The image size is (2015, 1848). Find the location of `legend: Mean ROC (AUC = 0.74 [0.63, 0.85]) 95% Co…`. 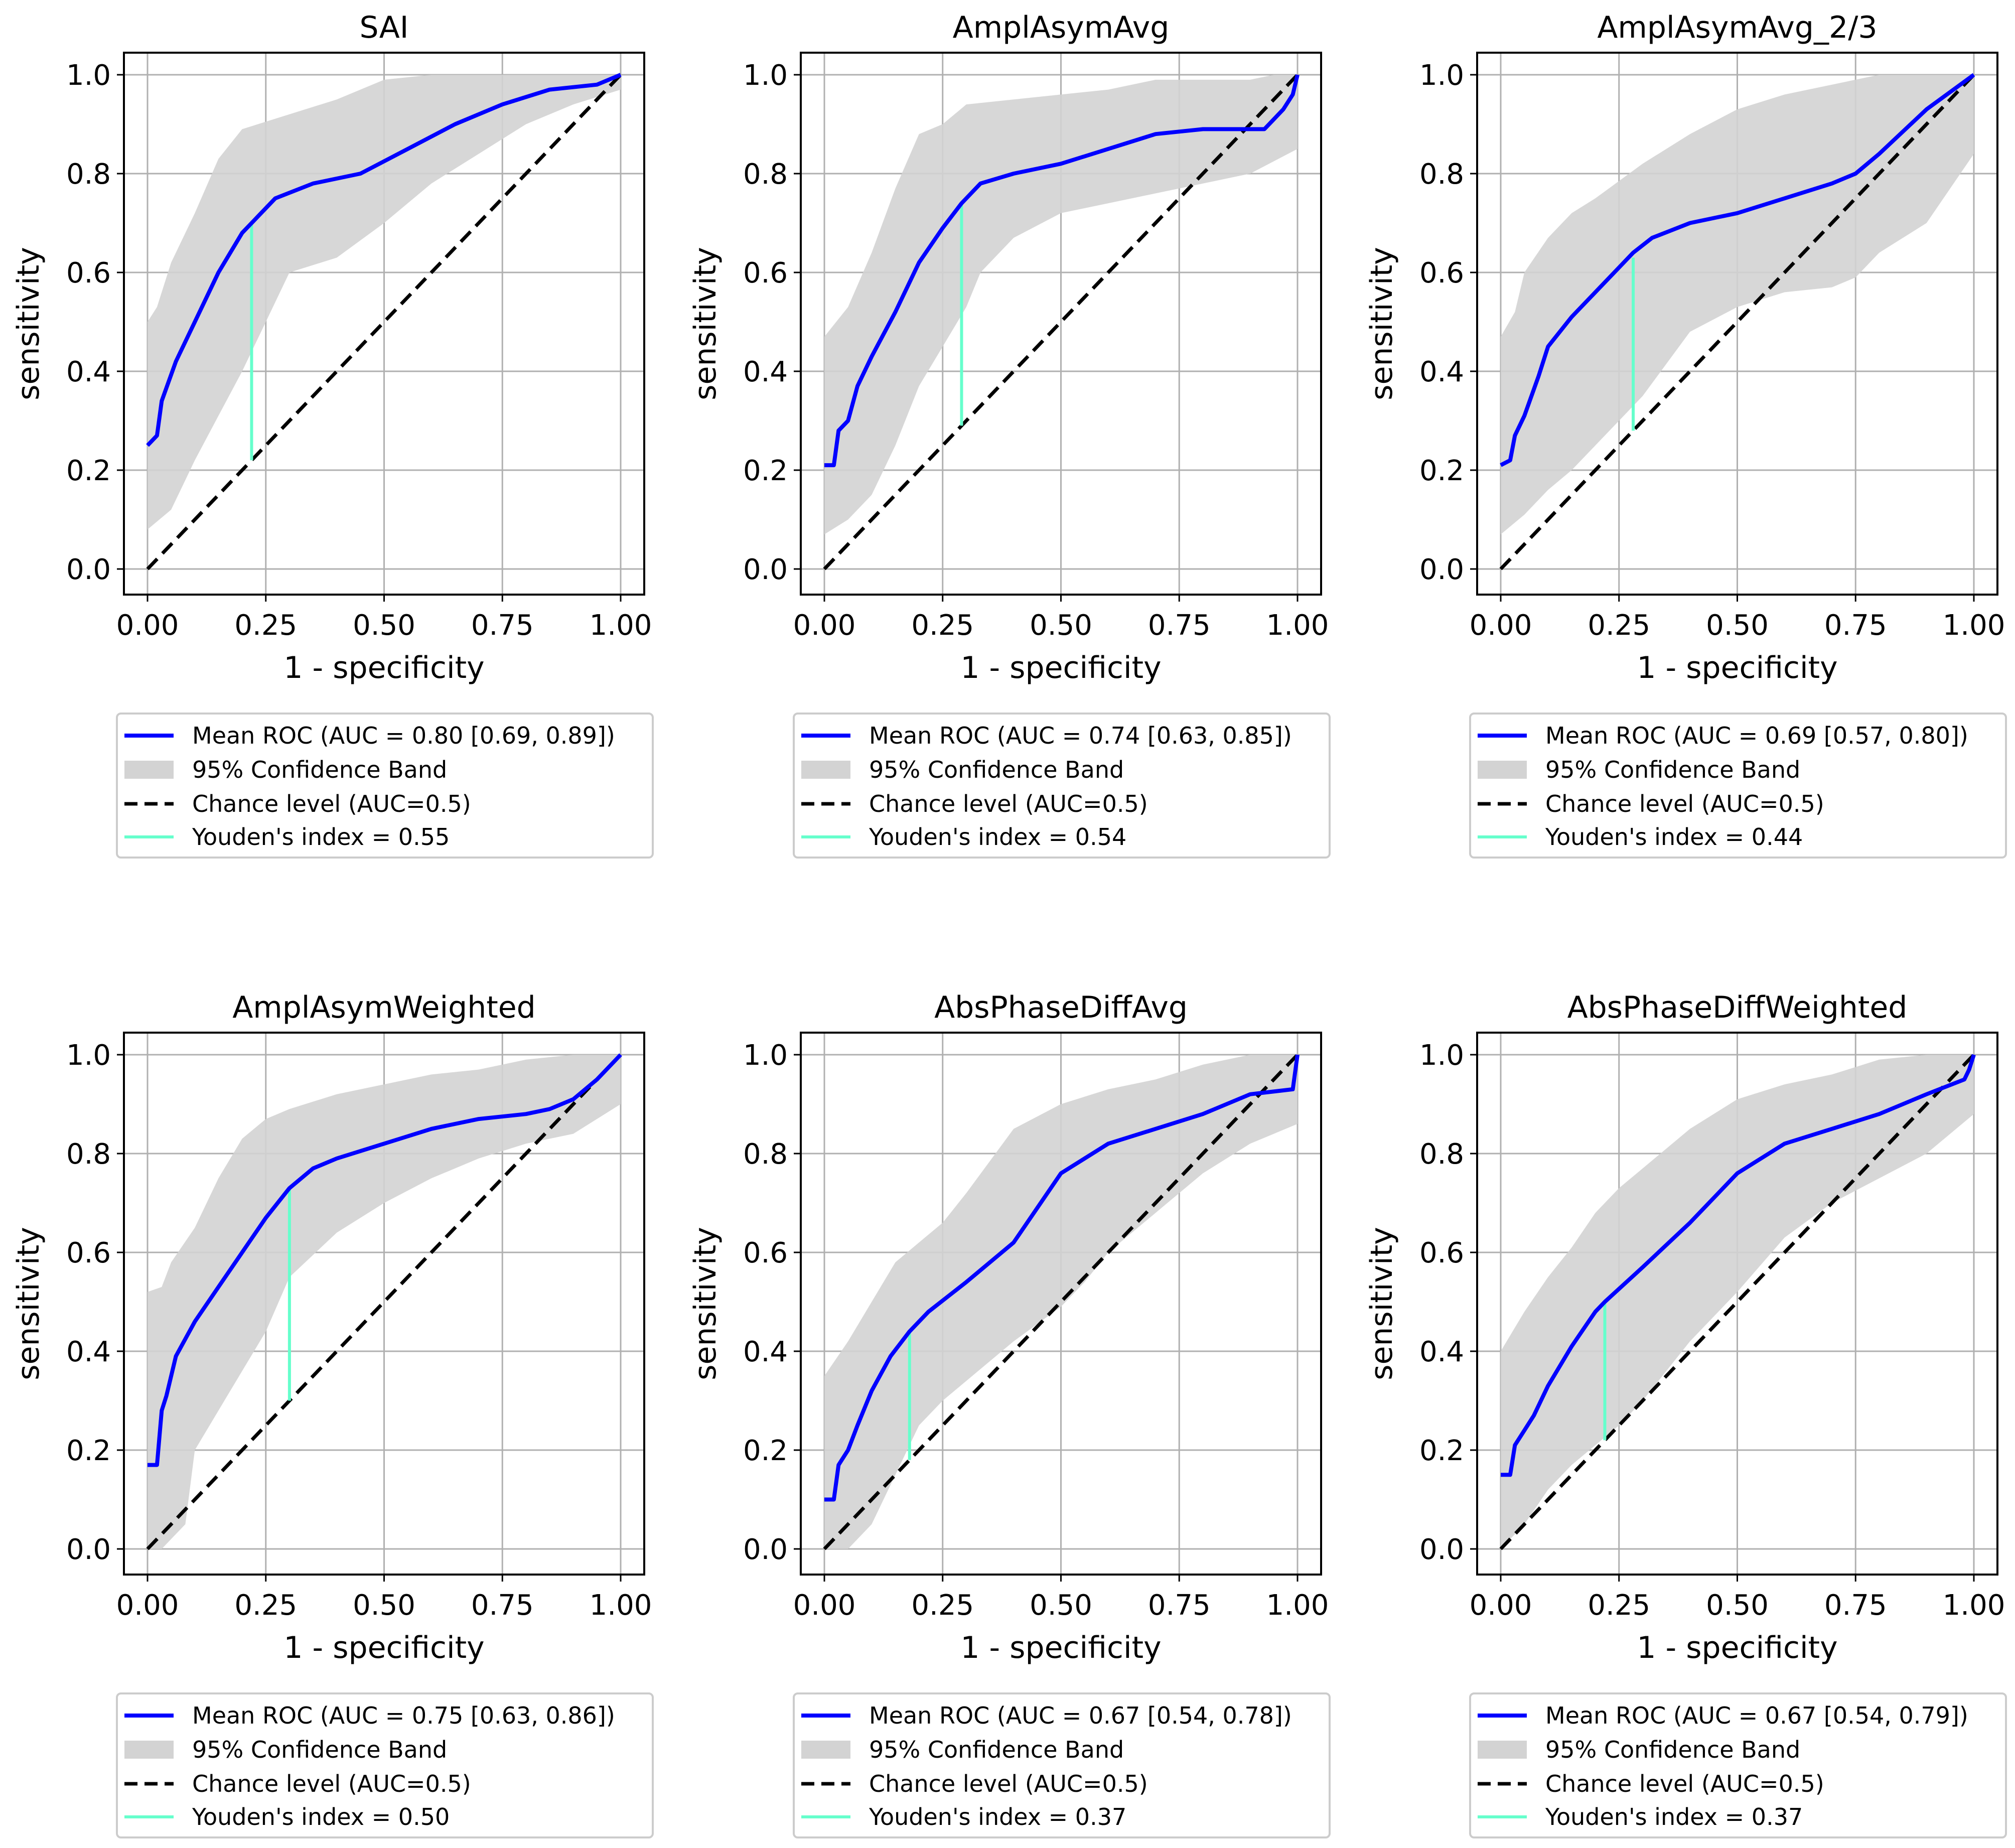

legend: Mean ROC (AUC = 0.74 [0.63, 0.85]) 95% Co… is located at coordinates (1062, 786).